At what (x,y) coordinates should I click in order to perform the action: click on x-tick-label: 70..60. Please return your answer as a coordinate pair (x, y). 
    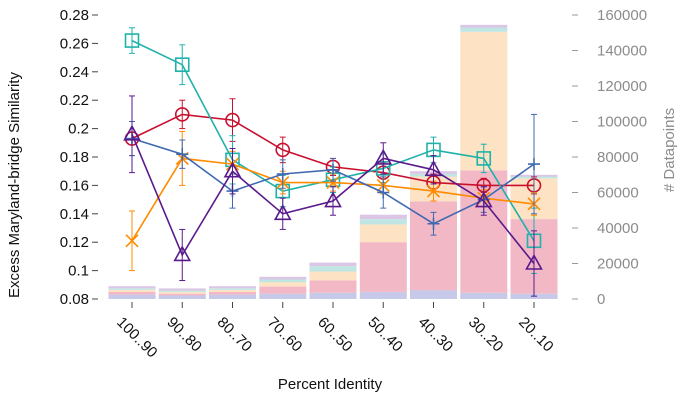
    Looking at the image, I should click on (285, 335).